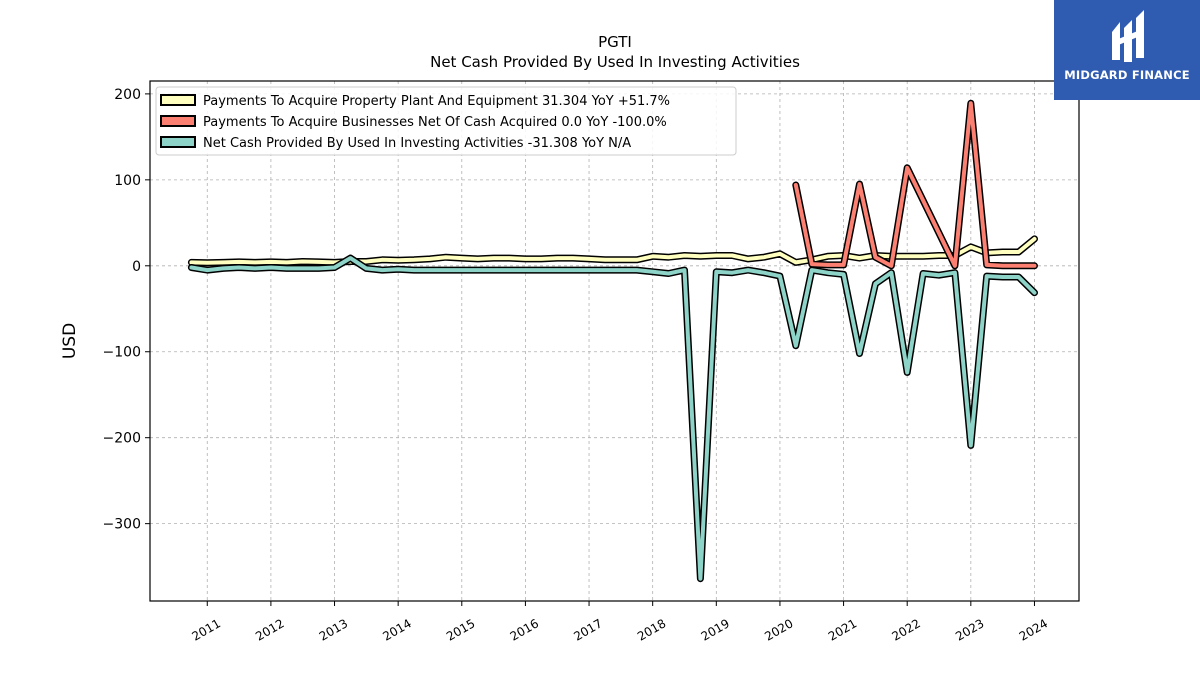  Describe the element at coordinates (122, 525) in the screenshot. I see `y-tick-label: −300` at that location.